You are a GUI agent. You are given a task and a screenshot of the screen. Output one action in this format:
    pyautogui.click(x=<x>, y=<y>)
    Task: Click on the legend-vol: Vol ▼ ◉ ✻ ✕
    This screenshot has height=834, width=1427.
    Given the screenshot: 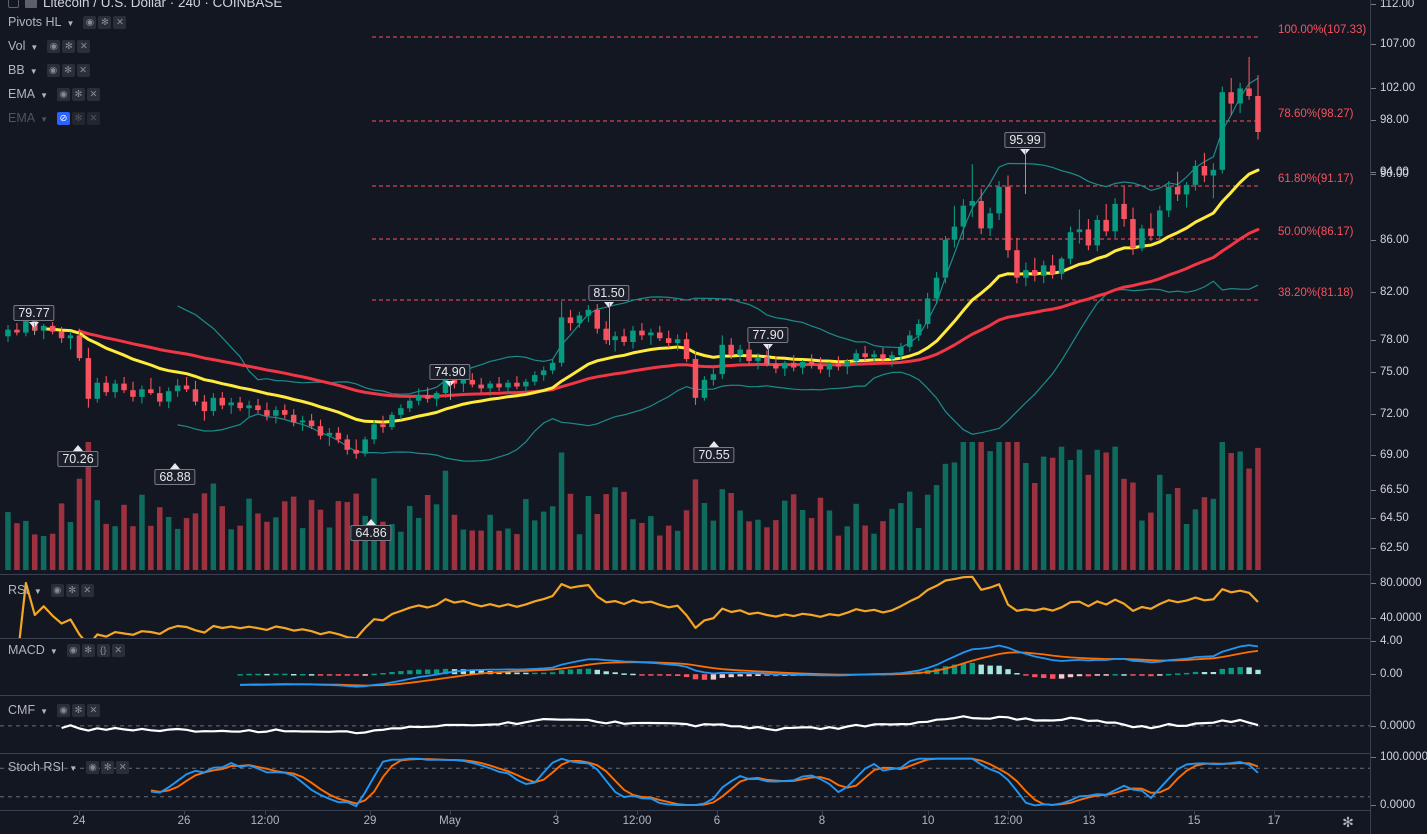 What is the action you would take?
    pyautogui.click(x=49, y=46)
    